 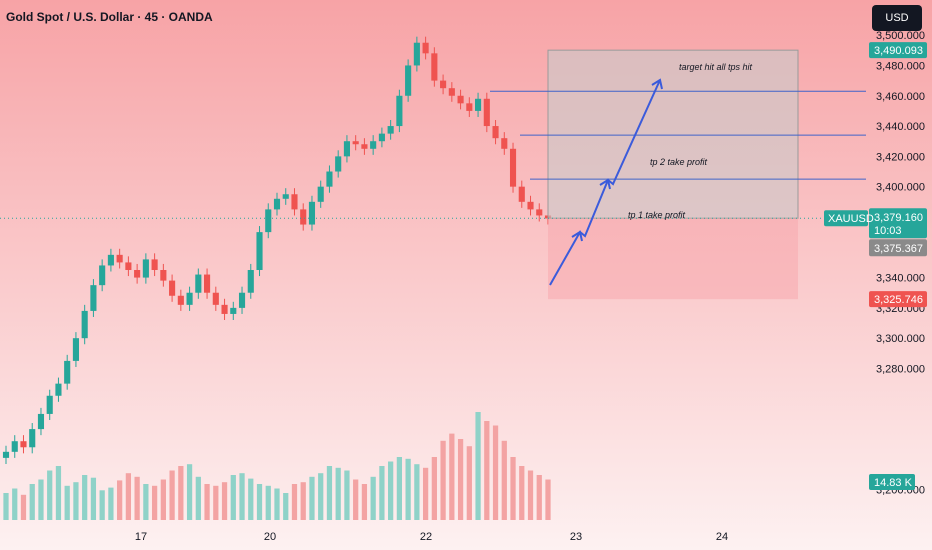 What do you see at coordinates (898, 300) in the screenshot?
I see `stop-price-label: 3,325.746` at bounding box center [898, 300].